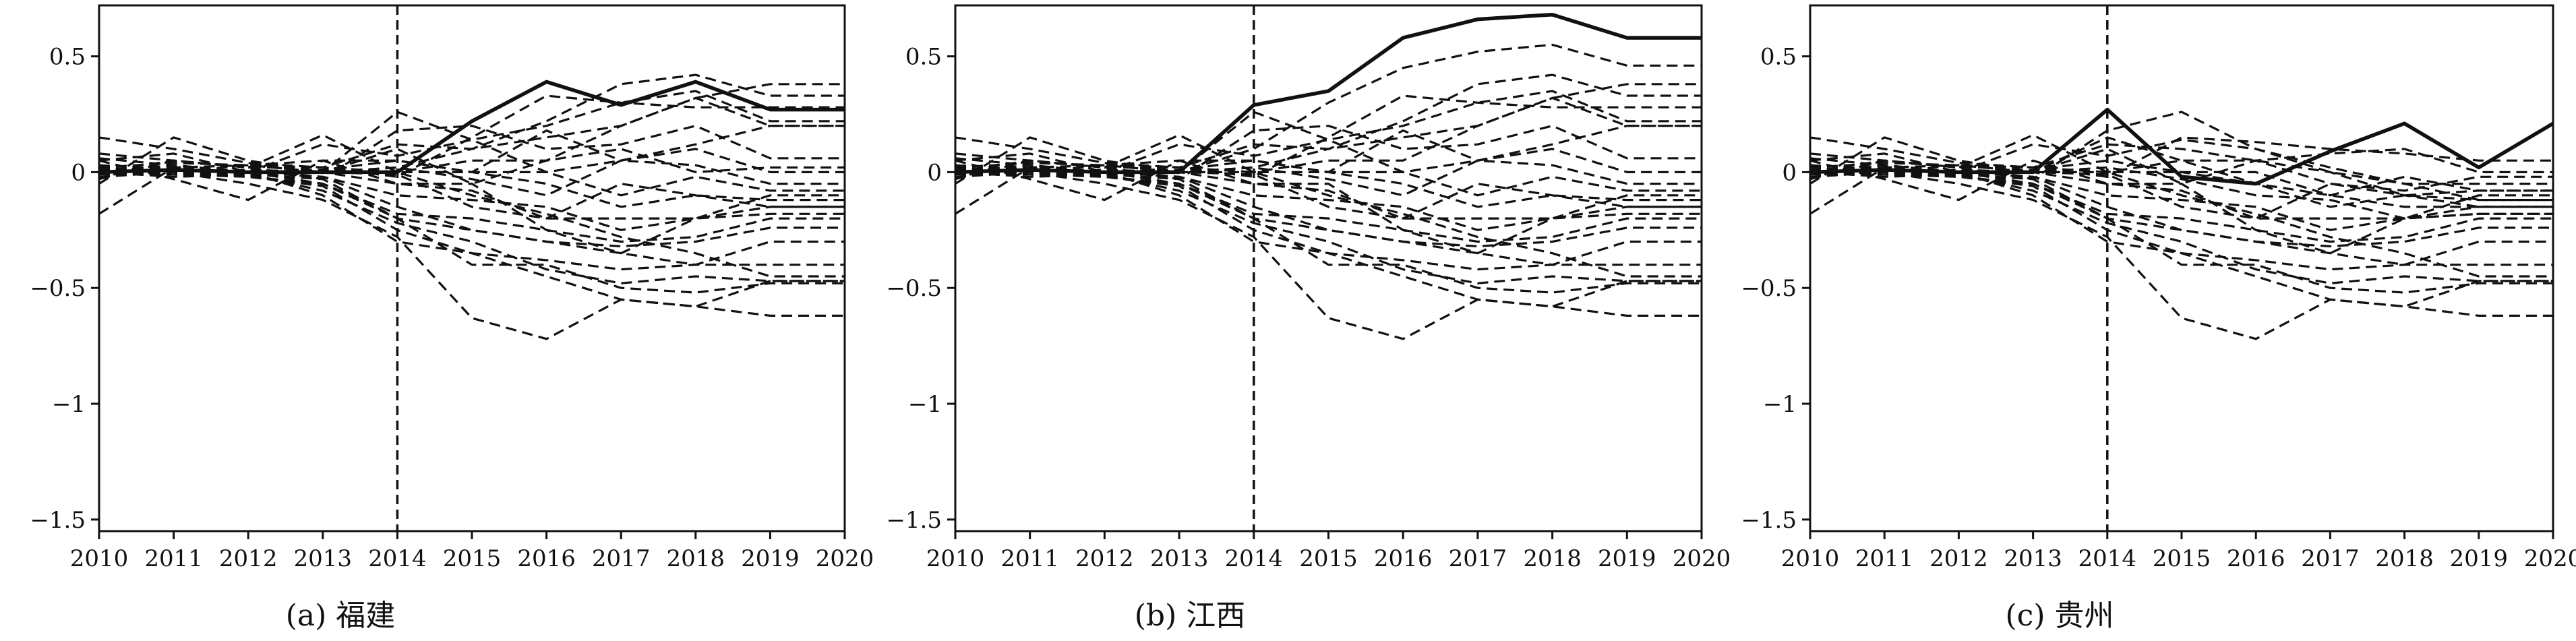 The image size is (2576, 641). What do you see at coordinates (341, 616) in the screenshot?
I see `panel-caption: (a) 福建` at bounding box center [341, 616].